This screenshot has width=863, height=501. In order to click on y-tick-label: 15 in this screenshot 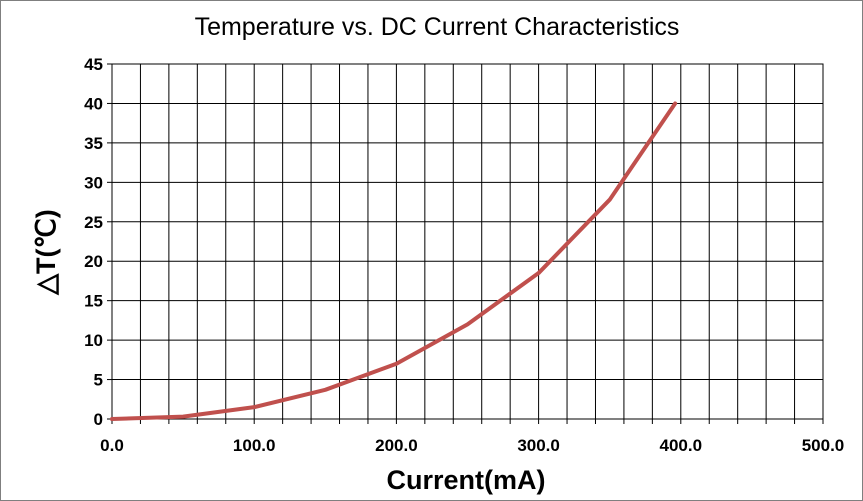, I will do `click(93, 301)`.